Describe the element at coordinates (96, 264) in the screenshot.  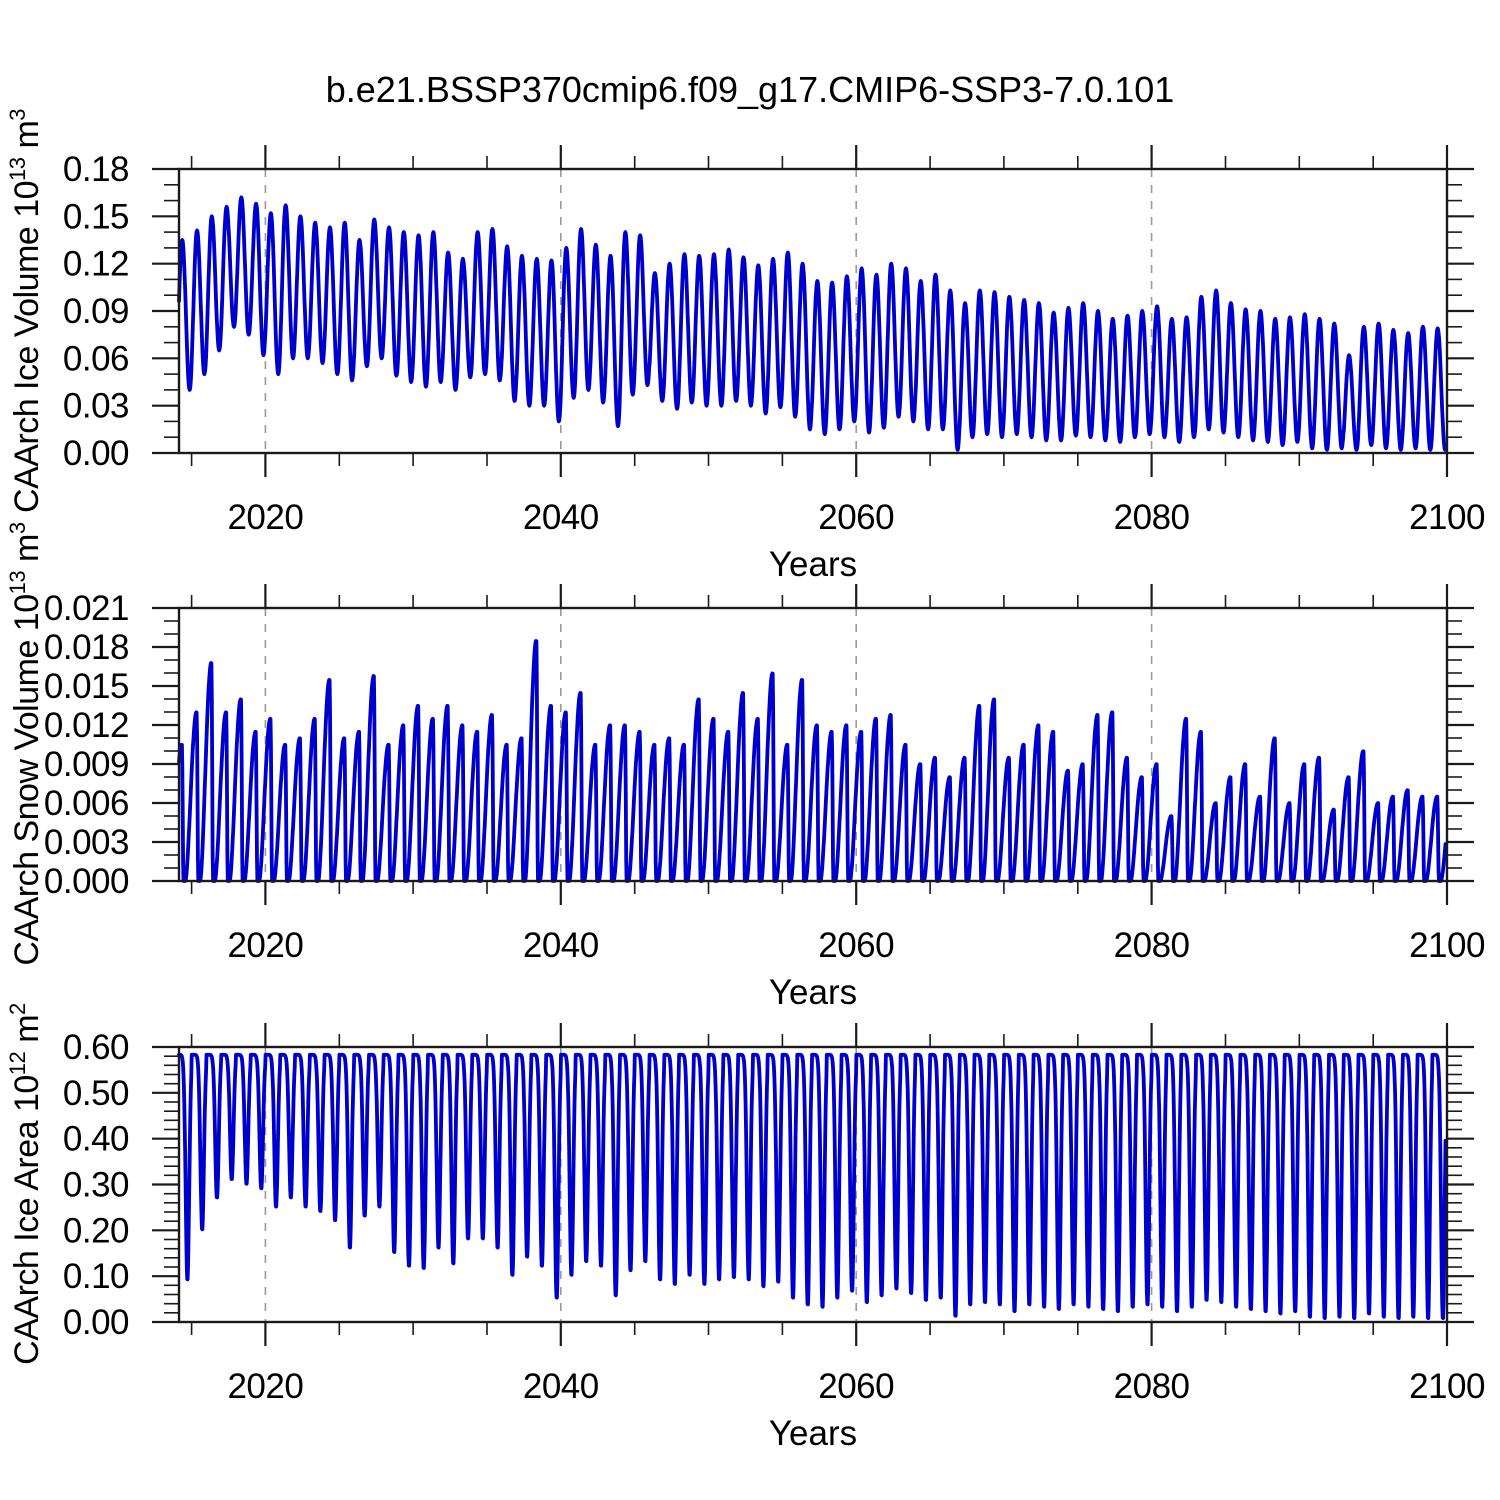
I see `y-tick-label: 0.12` at that location.